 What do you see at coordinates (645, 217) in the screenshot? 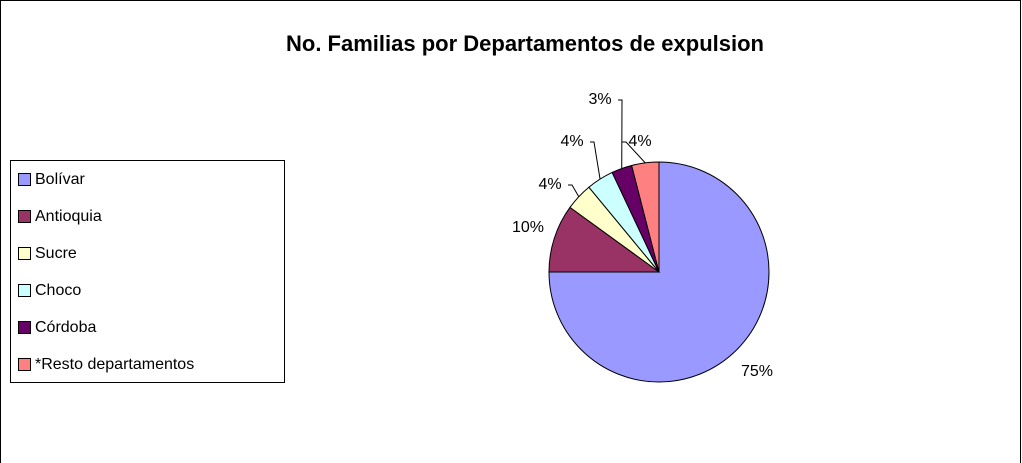
I see `pie-slice` at bounding box center [645, 217].